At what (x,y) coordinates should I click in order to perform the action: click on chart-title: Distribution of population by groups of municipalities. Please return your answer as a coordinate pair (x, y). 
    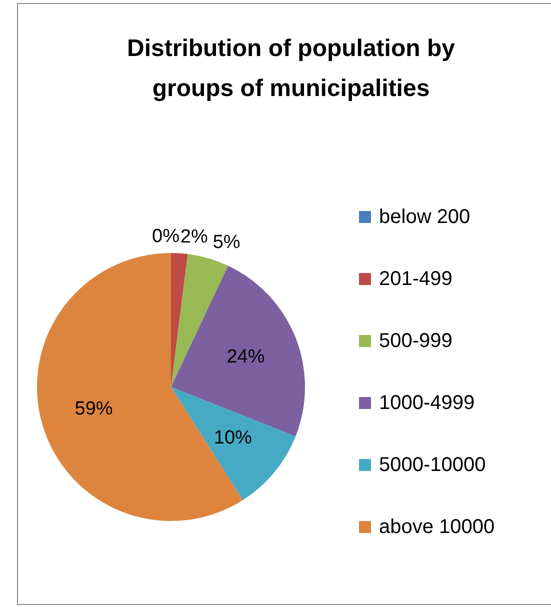
    Looking at the image, I should click on (291, 68).